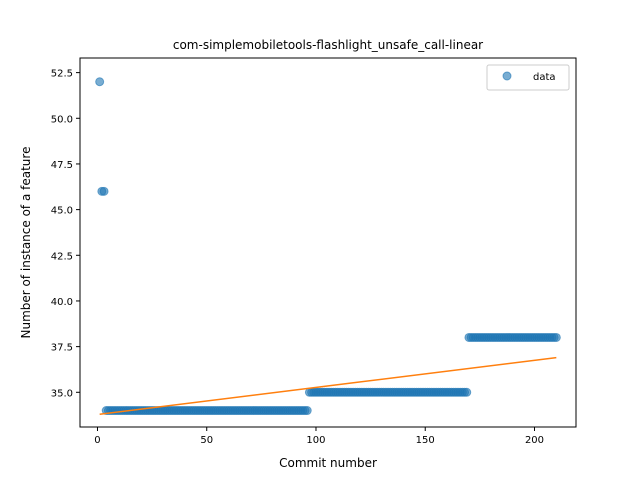  What do you see at coordinates (62, 302) in the screenshot?
I see `y-tick-label: 40.0` at bounding box center [62, 302].